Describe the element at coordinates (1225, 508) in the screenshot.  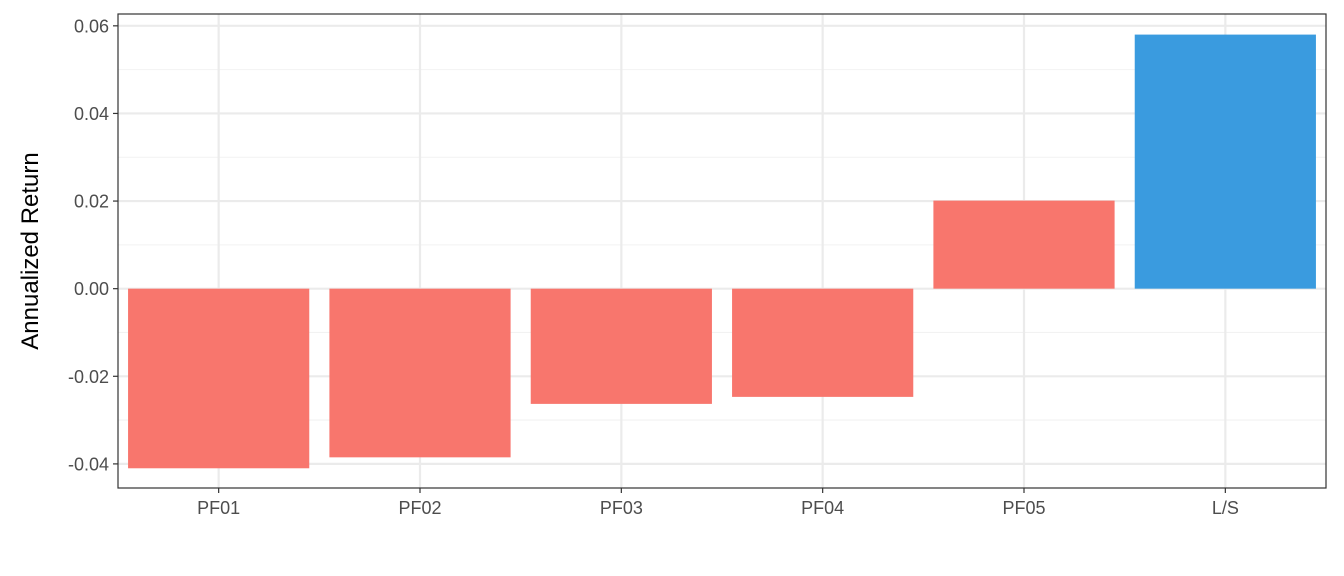
I see `x-tick-label: L/S` at that location.